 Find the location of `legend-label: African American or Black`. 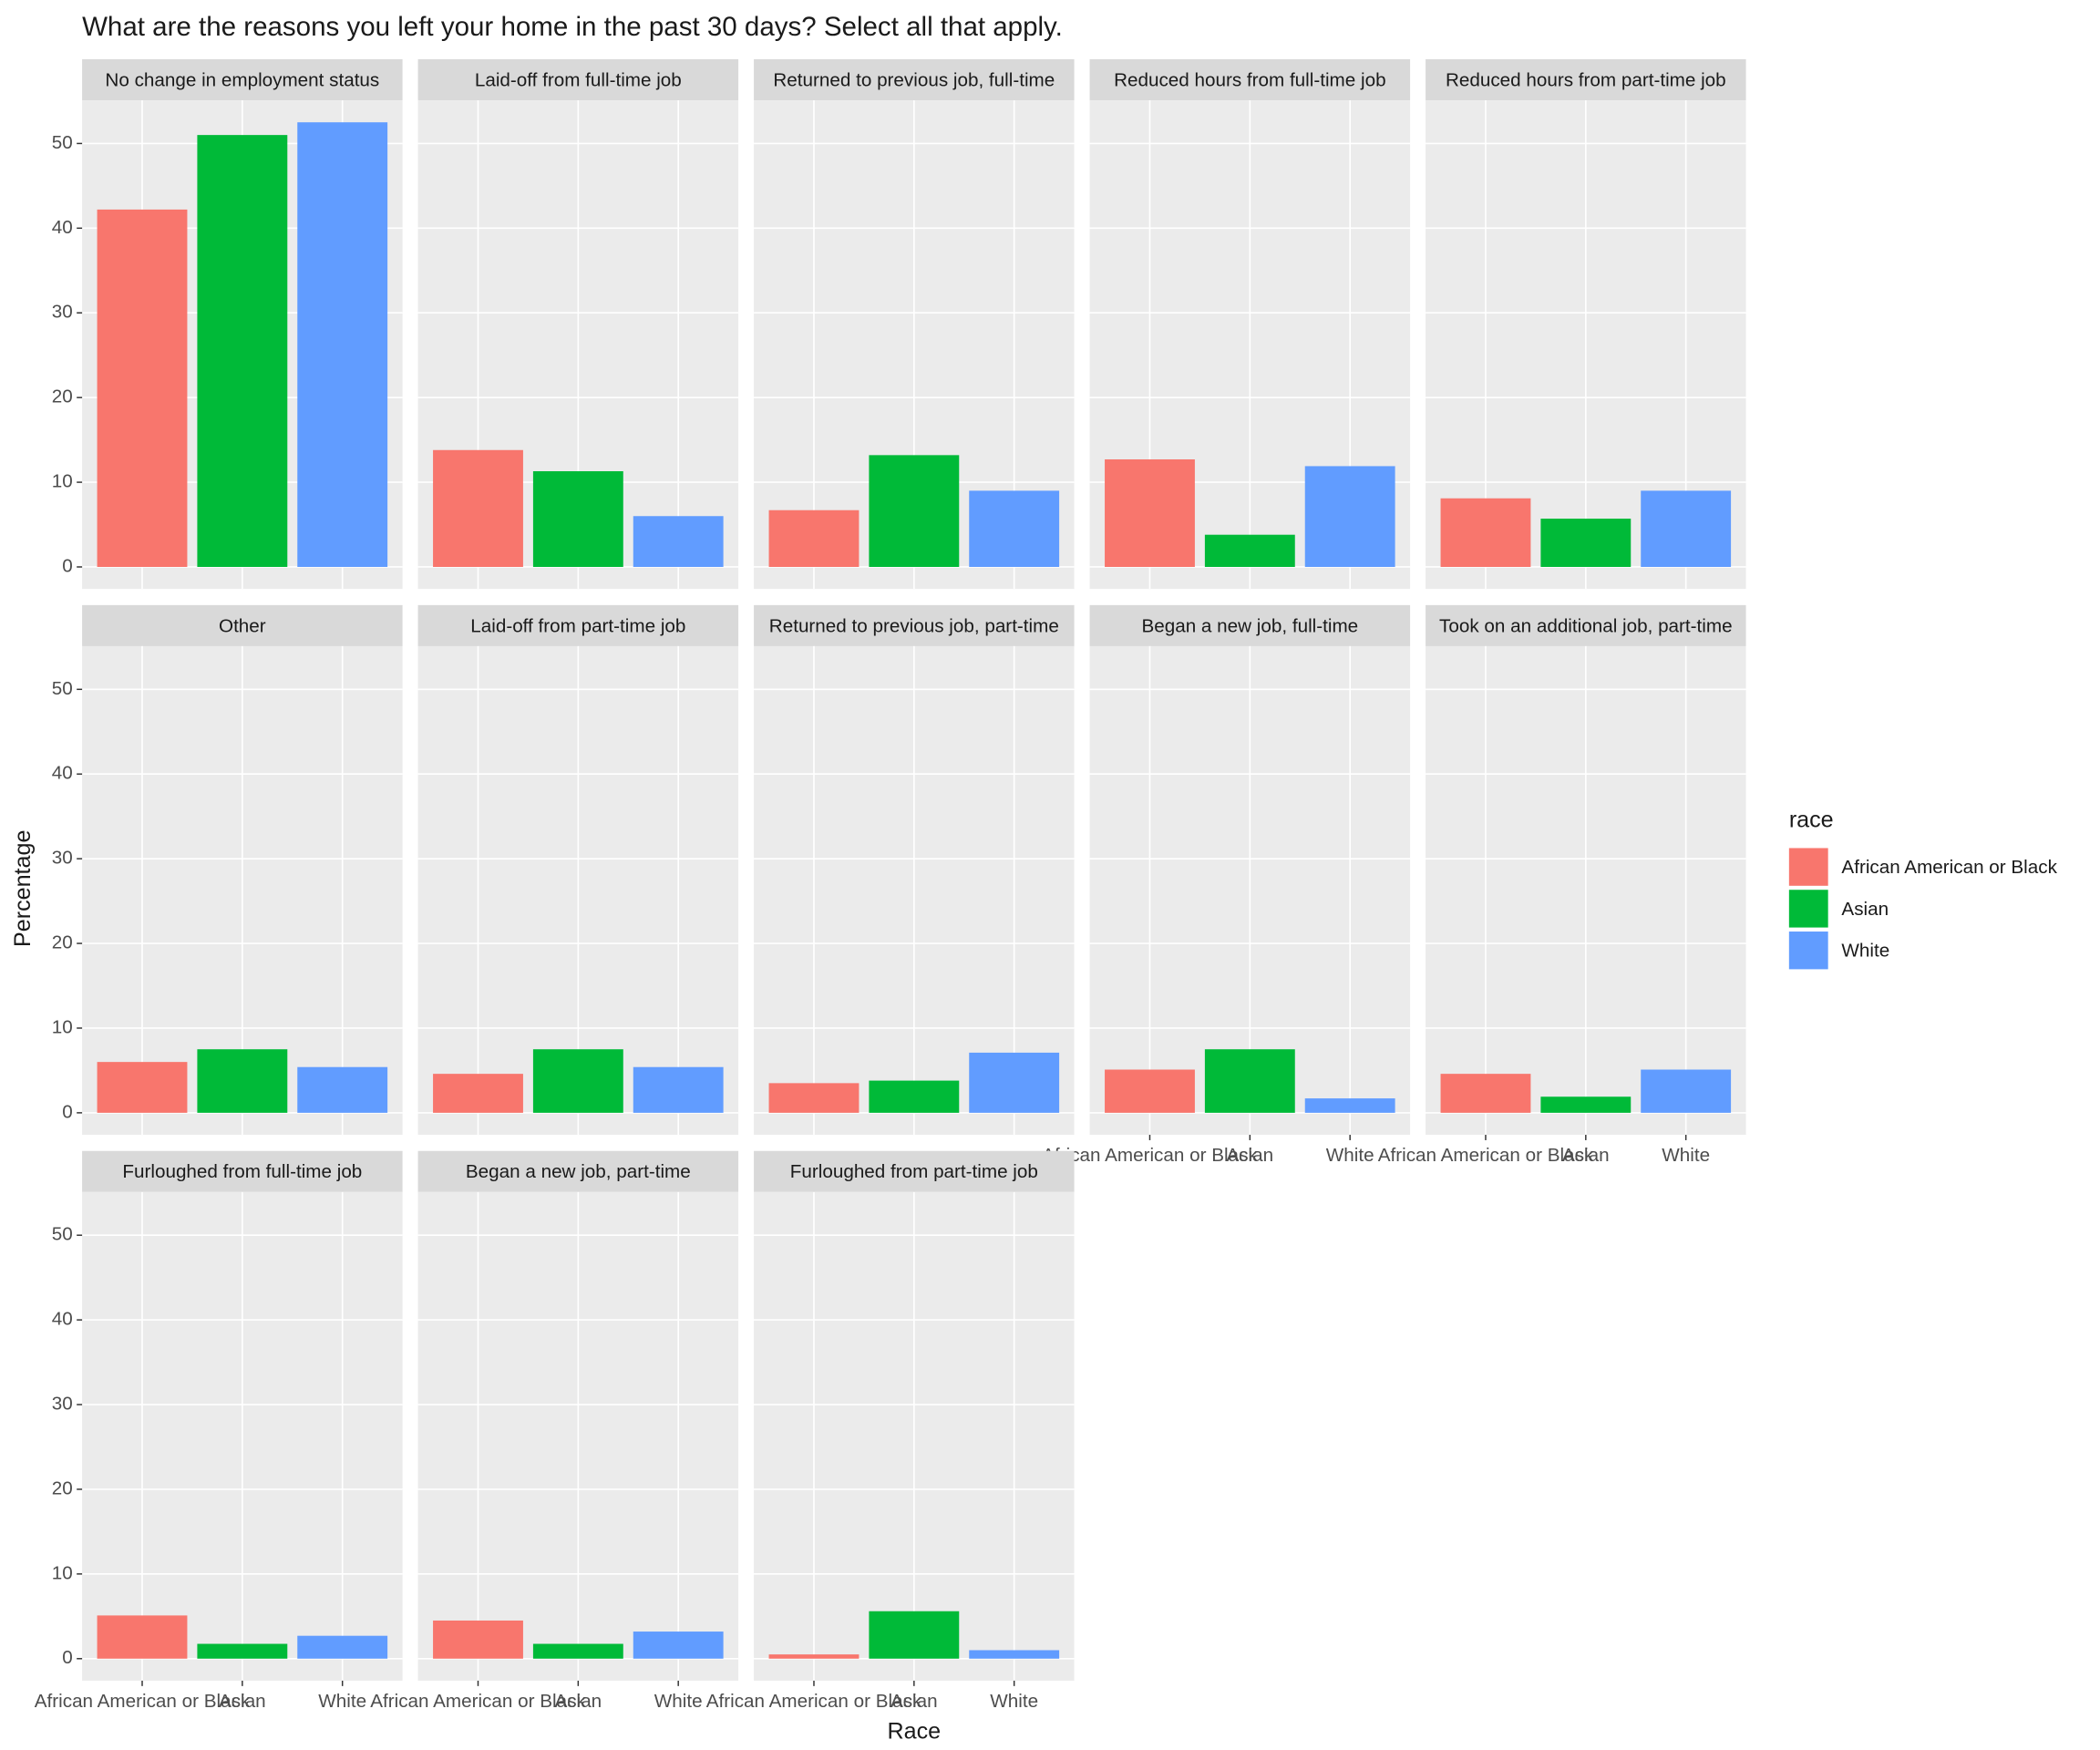

legend-label: African American or Black is located at coordinates (1949, 868).